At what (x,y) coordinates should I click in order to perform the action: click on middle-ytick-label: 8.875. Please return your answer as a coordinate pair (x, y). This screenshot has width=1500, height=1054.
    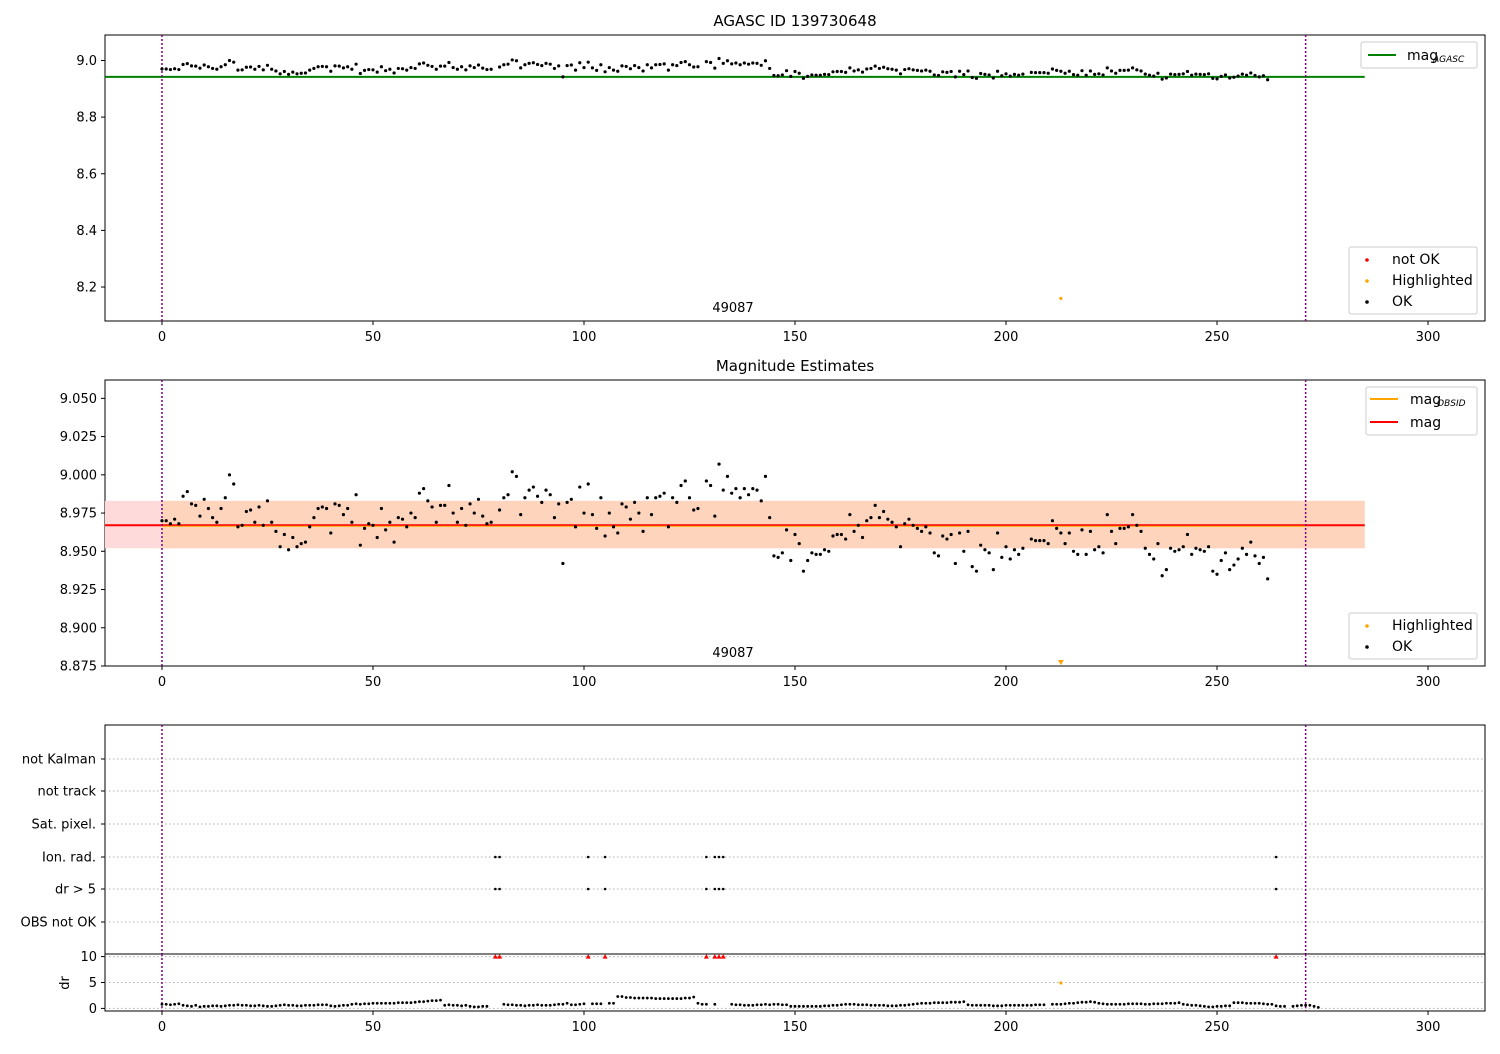
    Looking at the image, I should click on (78, 667).